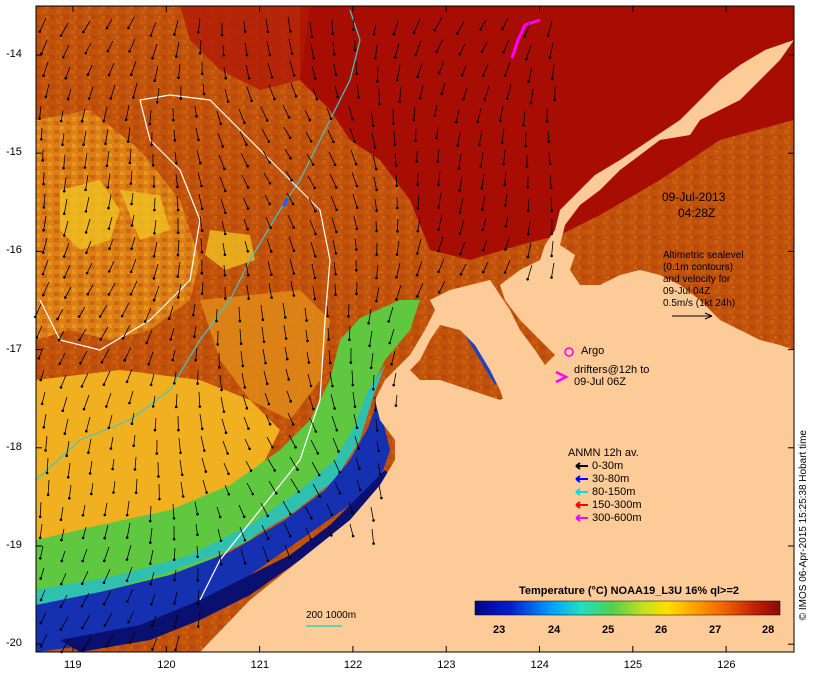 The height and width of the screenshot is (680, 820). What do you see at coordinates (245, 48) in the screenshot?
I see `warm-pool-band` at bounding box center [245, 48].